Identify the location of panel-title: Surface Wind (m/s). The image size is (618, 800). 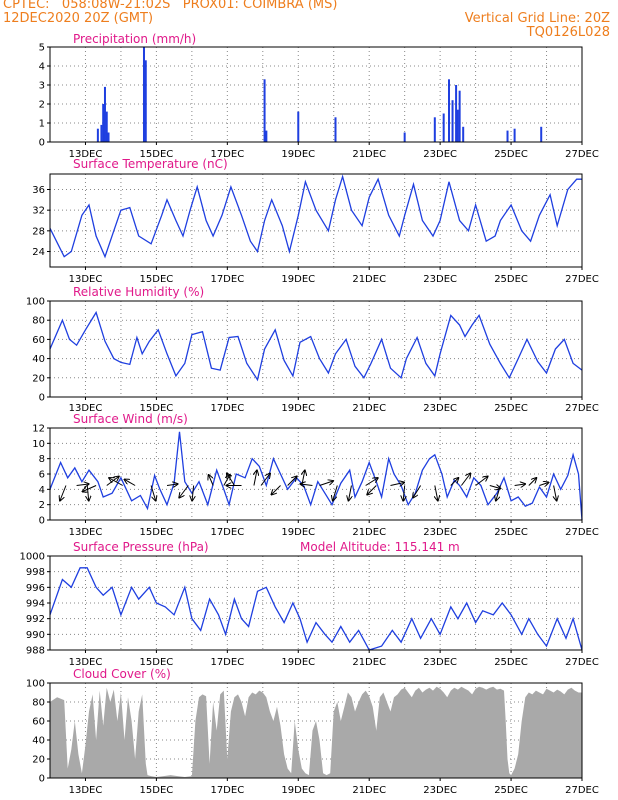
(130, 419).